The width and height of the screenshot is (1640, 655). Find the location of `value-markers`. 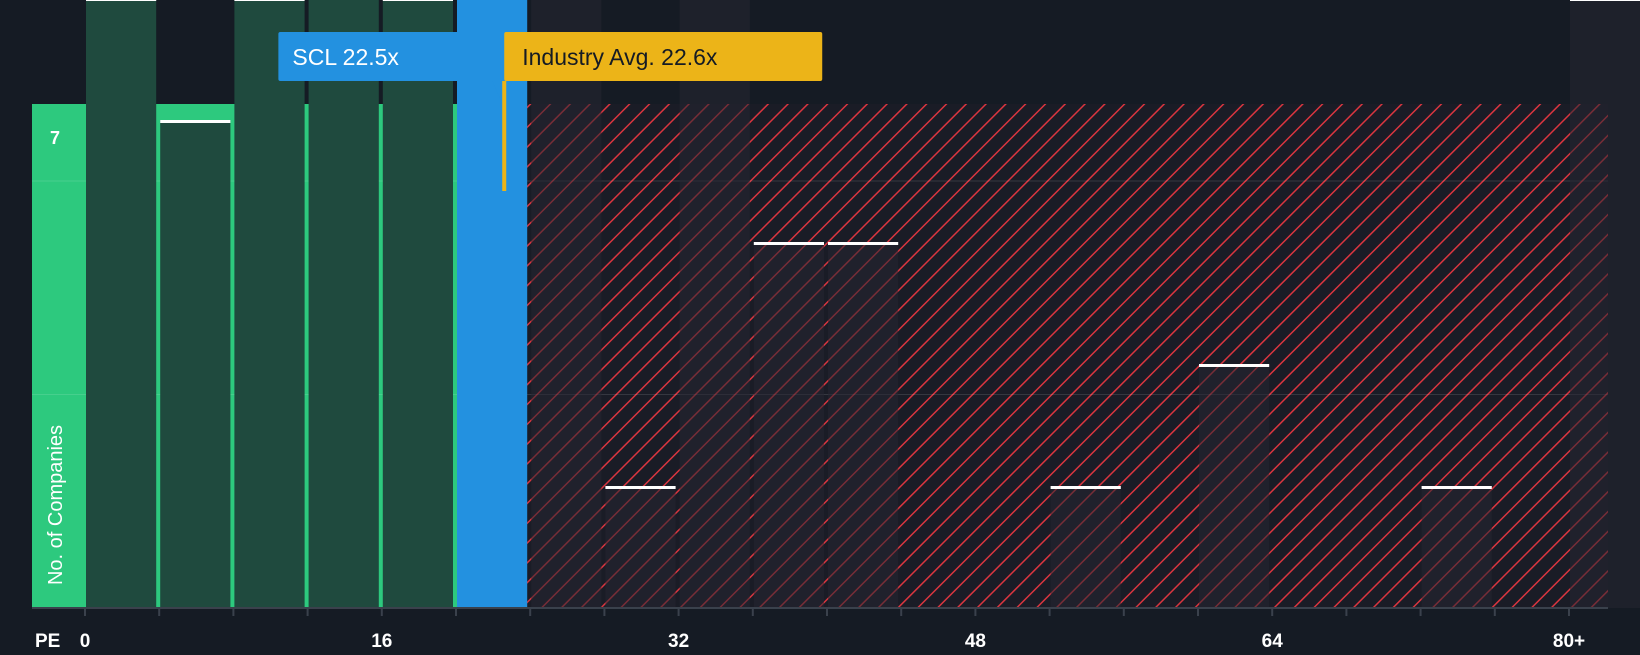

value-markers is located at coordinates (502, 136).